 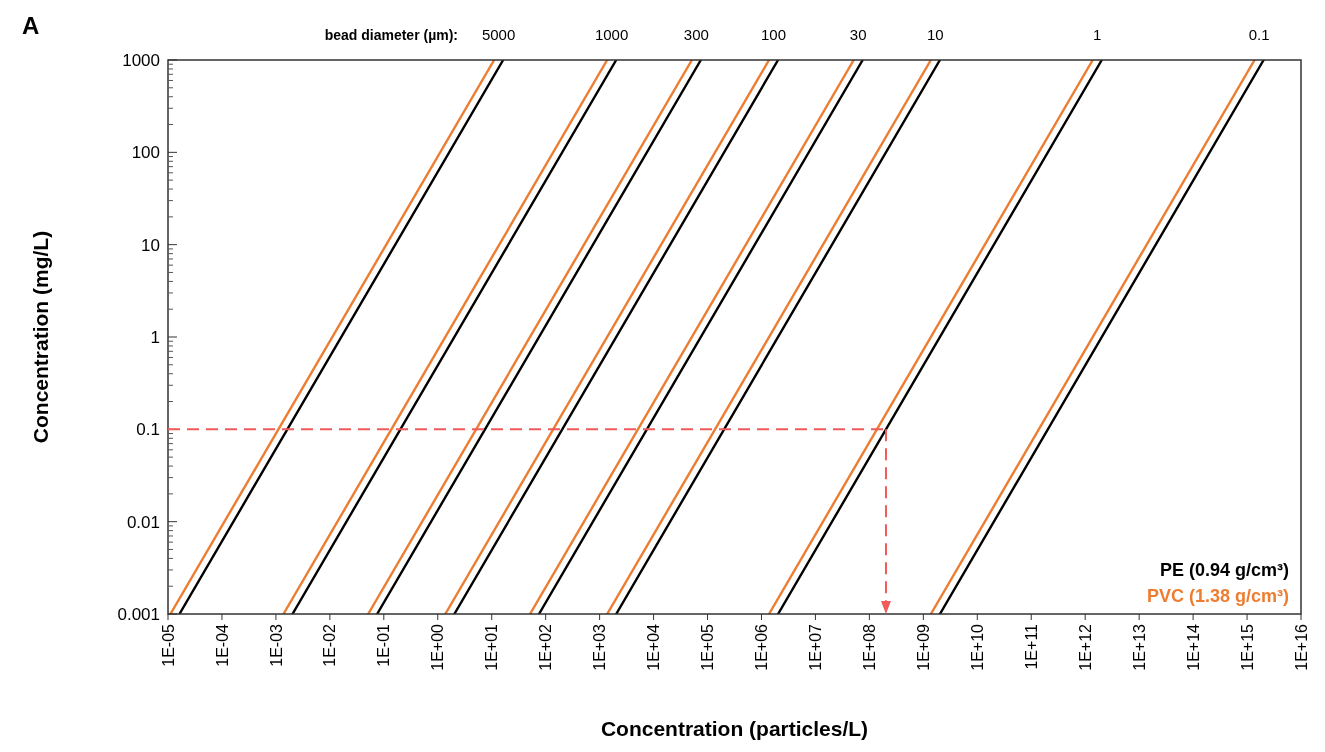 What do you see at coordinates (31, 25) in the screenshot?
I see `chart-title: A` at bounding box center [31, 25].